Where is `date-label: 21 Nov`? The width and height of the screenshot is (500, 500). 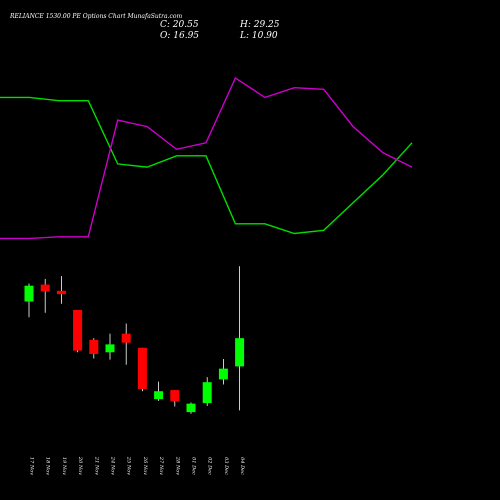 date-label: 21 Nov is located at coordinates (96, 465).